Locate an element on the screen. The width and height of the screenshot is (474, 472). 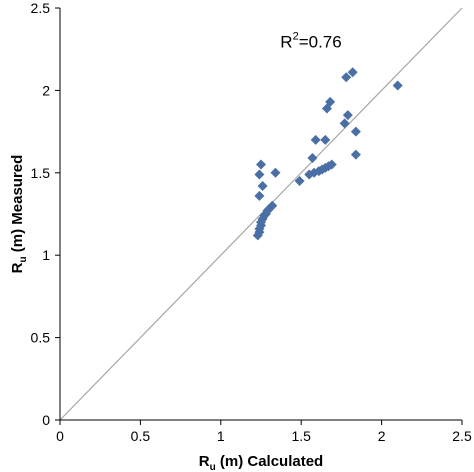
y-axis-title-sub: u is located at coordinates (23, 259).